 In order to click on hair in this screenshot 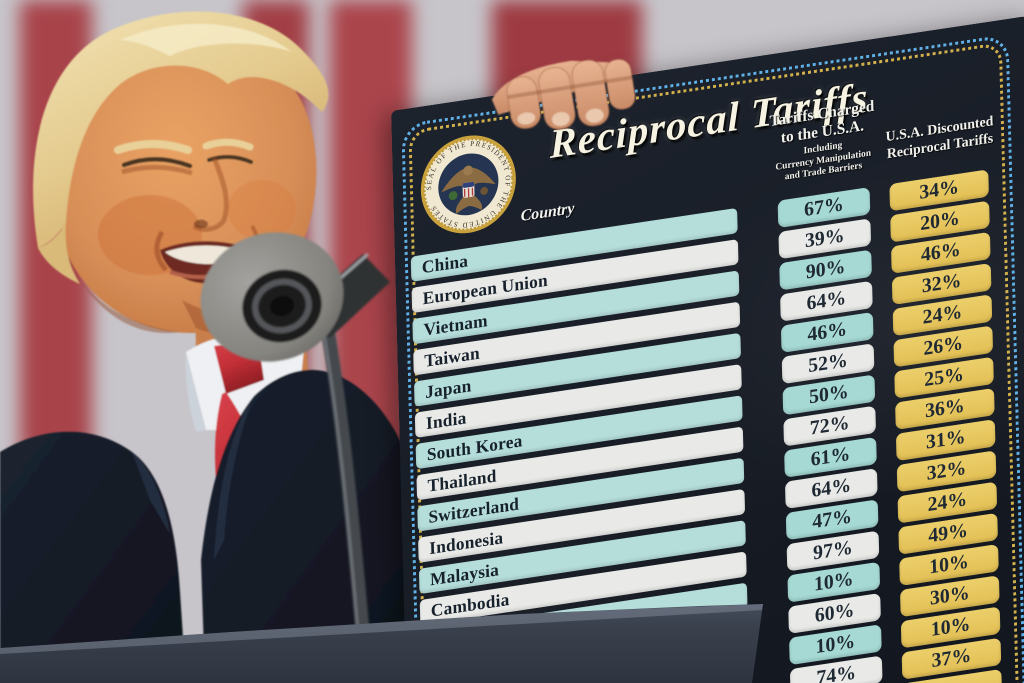, I will do `click(181, 130)`.